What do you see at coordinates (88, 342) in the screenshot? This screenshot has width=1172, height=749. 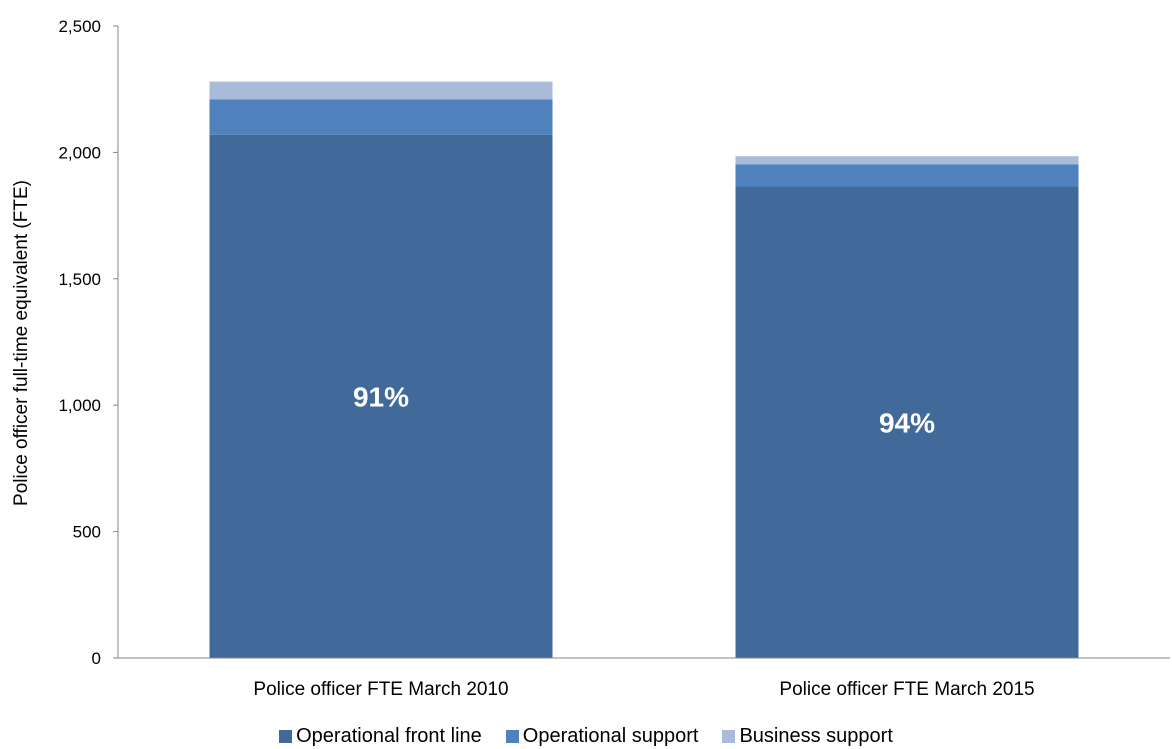 I see `y-axis-ticks: 0 500 1,000 1,500 2,000 2,500` at bounding box center [88, 342].